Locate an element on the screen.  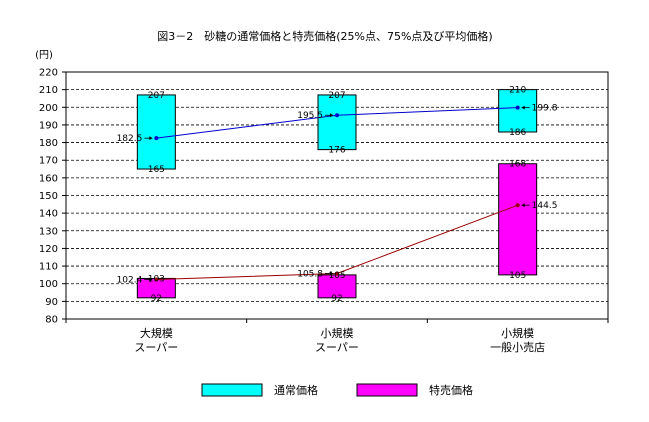
q25-label: 176 is located at coordinates (336, 151).